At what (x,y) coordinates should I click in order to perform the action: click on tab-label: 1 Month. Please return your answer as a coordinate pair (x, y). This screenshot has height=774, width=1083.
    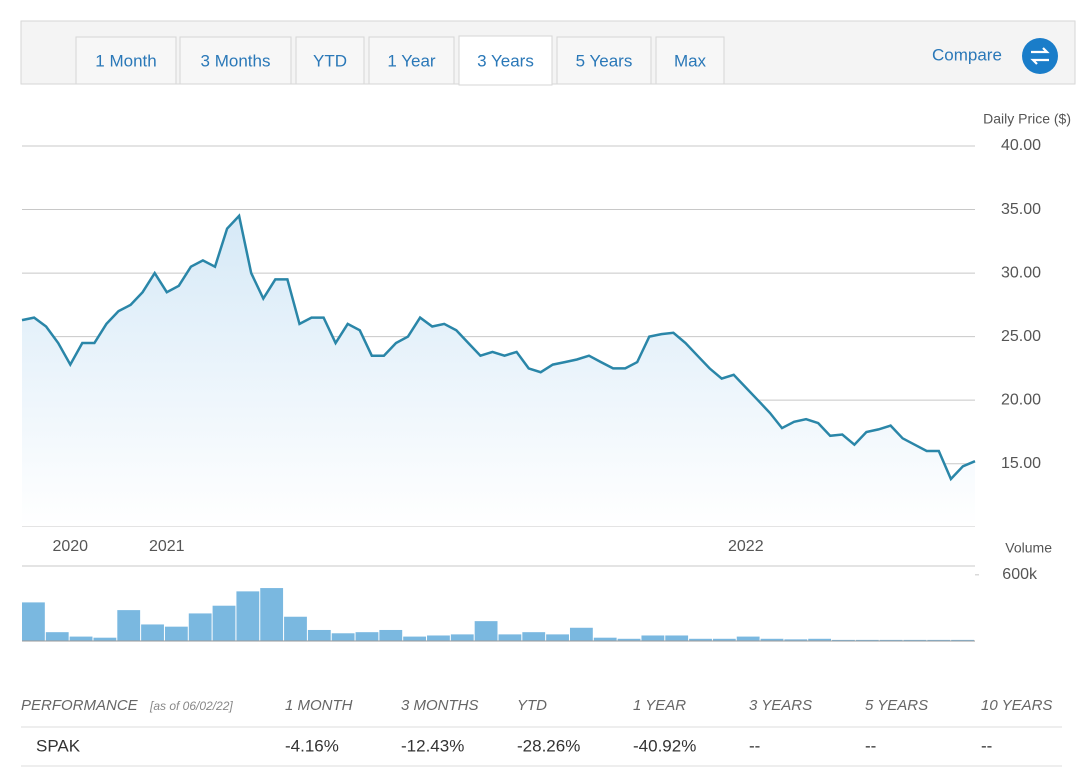
    Looking at the image, I should click on (125, 60).